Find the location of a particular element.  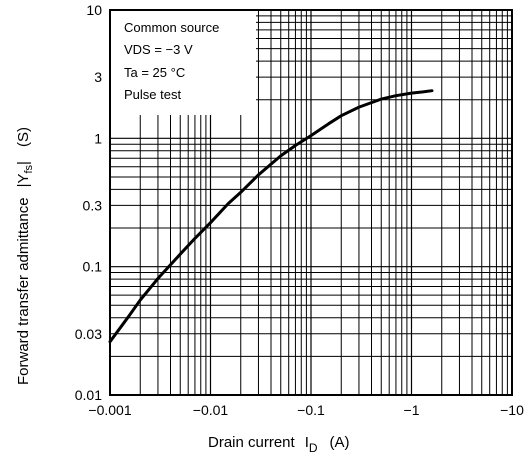

x-axis-unit: (A) is located at coordinates (340, 442).